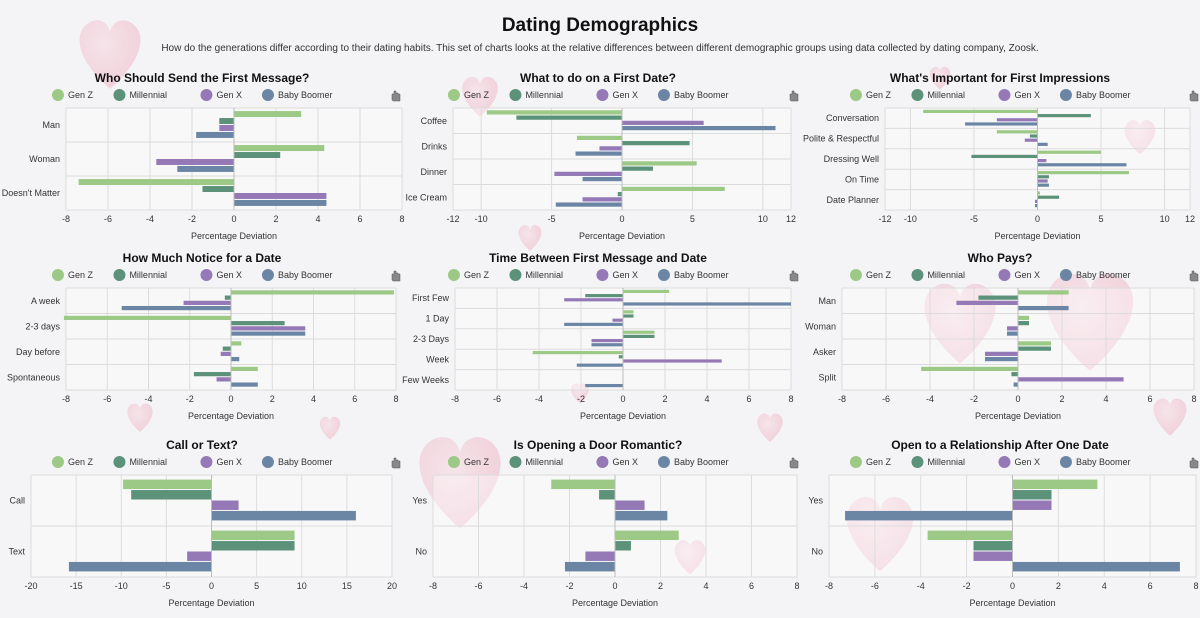  What do you see at coordinates (1036, 201) in the screenshot?
I see `bar-gen-x-date-planner` at bounding box center [1036, 201].